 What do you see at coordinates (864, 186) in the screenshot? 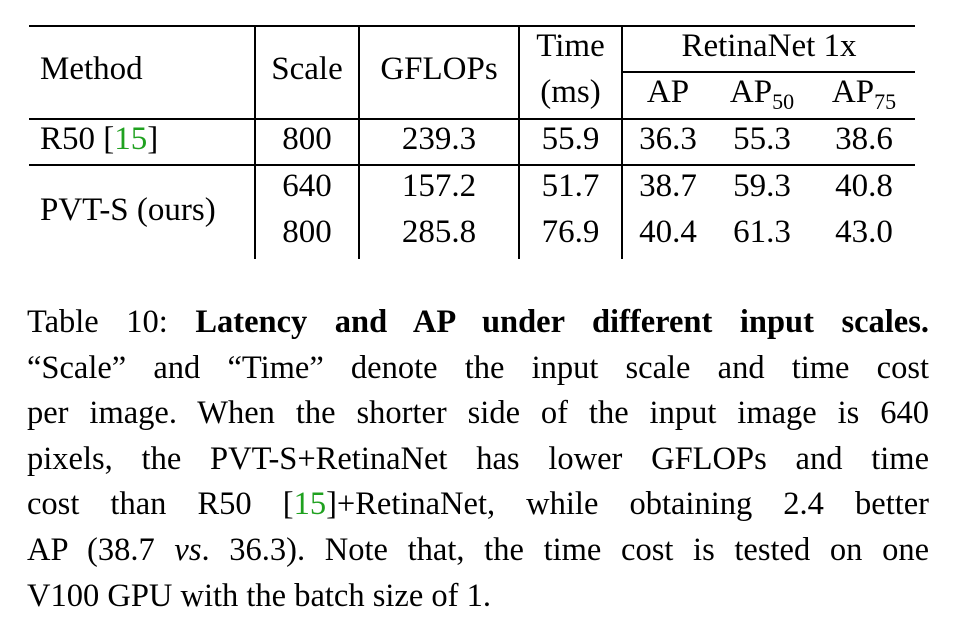
I see `row-pvts640-ap75: 40.8` at bounding box center [864, 186].